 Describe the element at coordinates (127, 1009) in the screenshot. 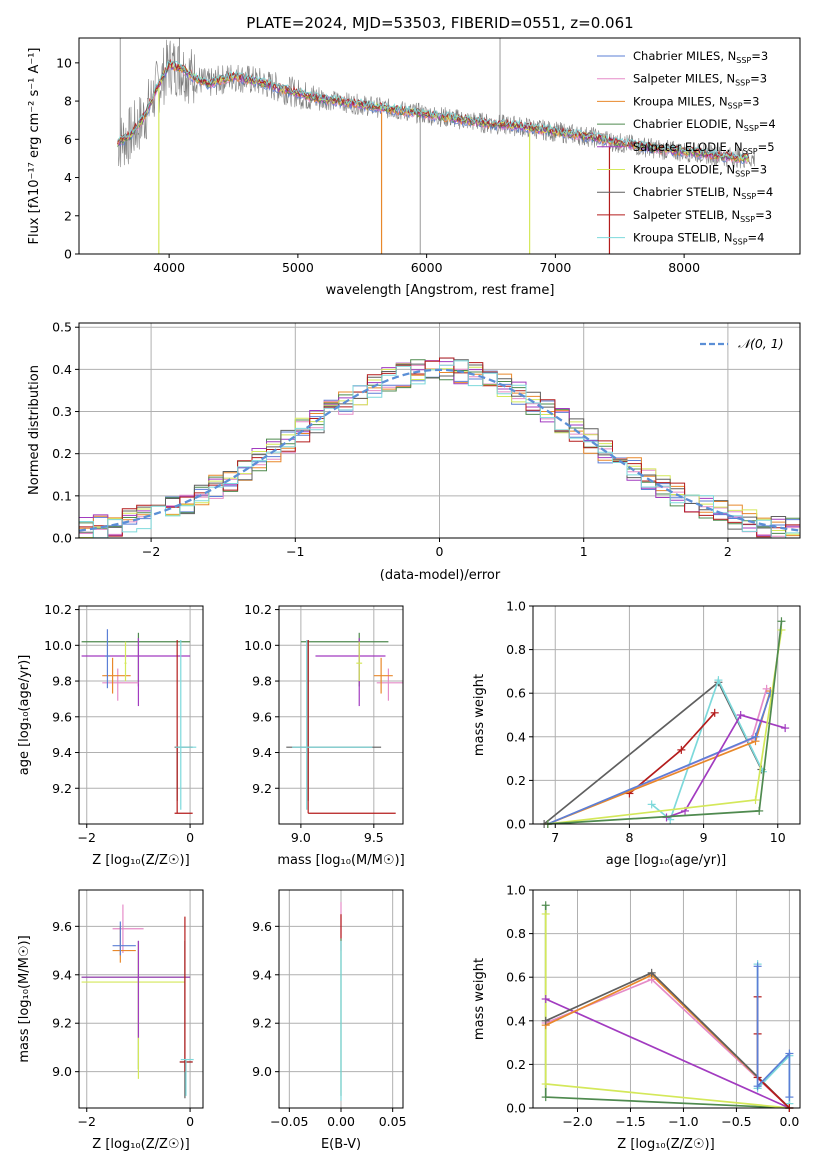

I see `z-mass-plot: −2 0 9.0 9.2 9.4 9.6` at that location.